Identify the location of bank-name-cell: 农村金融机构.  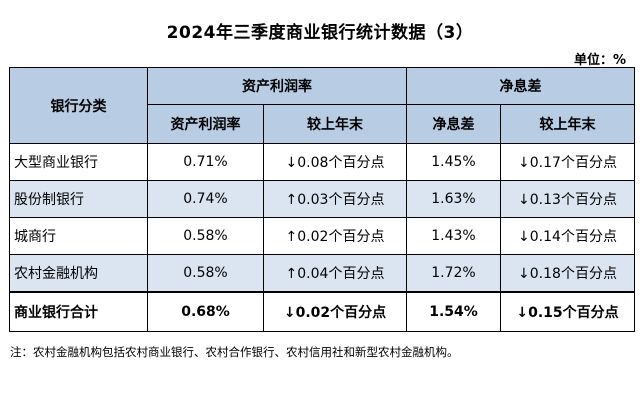
(78, 273).